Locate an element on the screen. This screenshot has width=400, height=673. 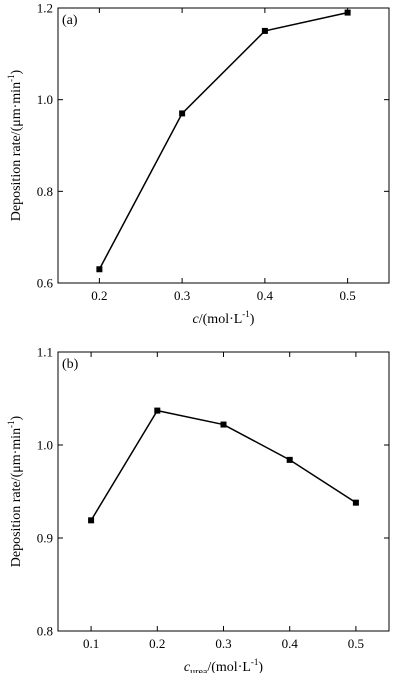
y-tick-label: 1.2 is located at coordinates (45, 8).